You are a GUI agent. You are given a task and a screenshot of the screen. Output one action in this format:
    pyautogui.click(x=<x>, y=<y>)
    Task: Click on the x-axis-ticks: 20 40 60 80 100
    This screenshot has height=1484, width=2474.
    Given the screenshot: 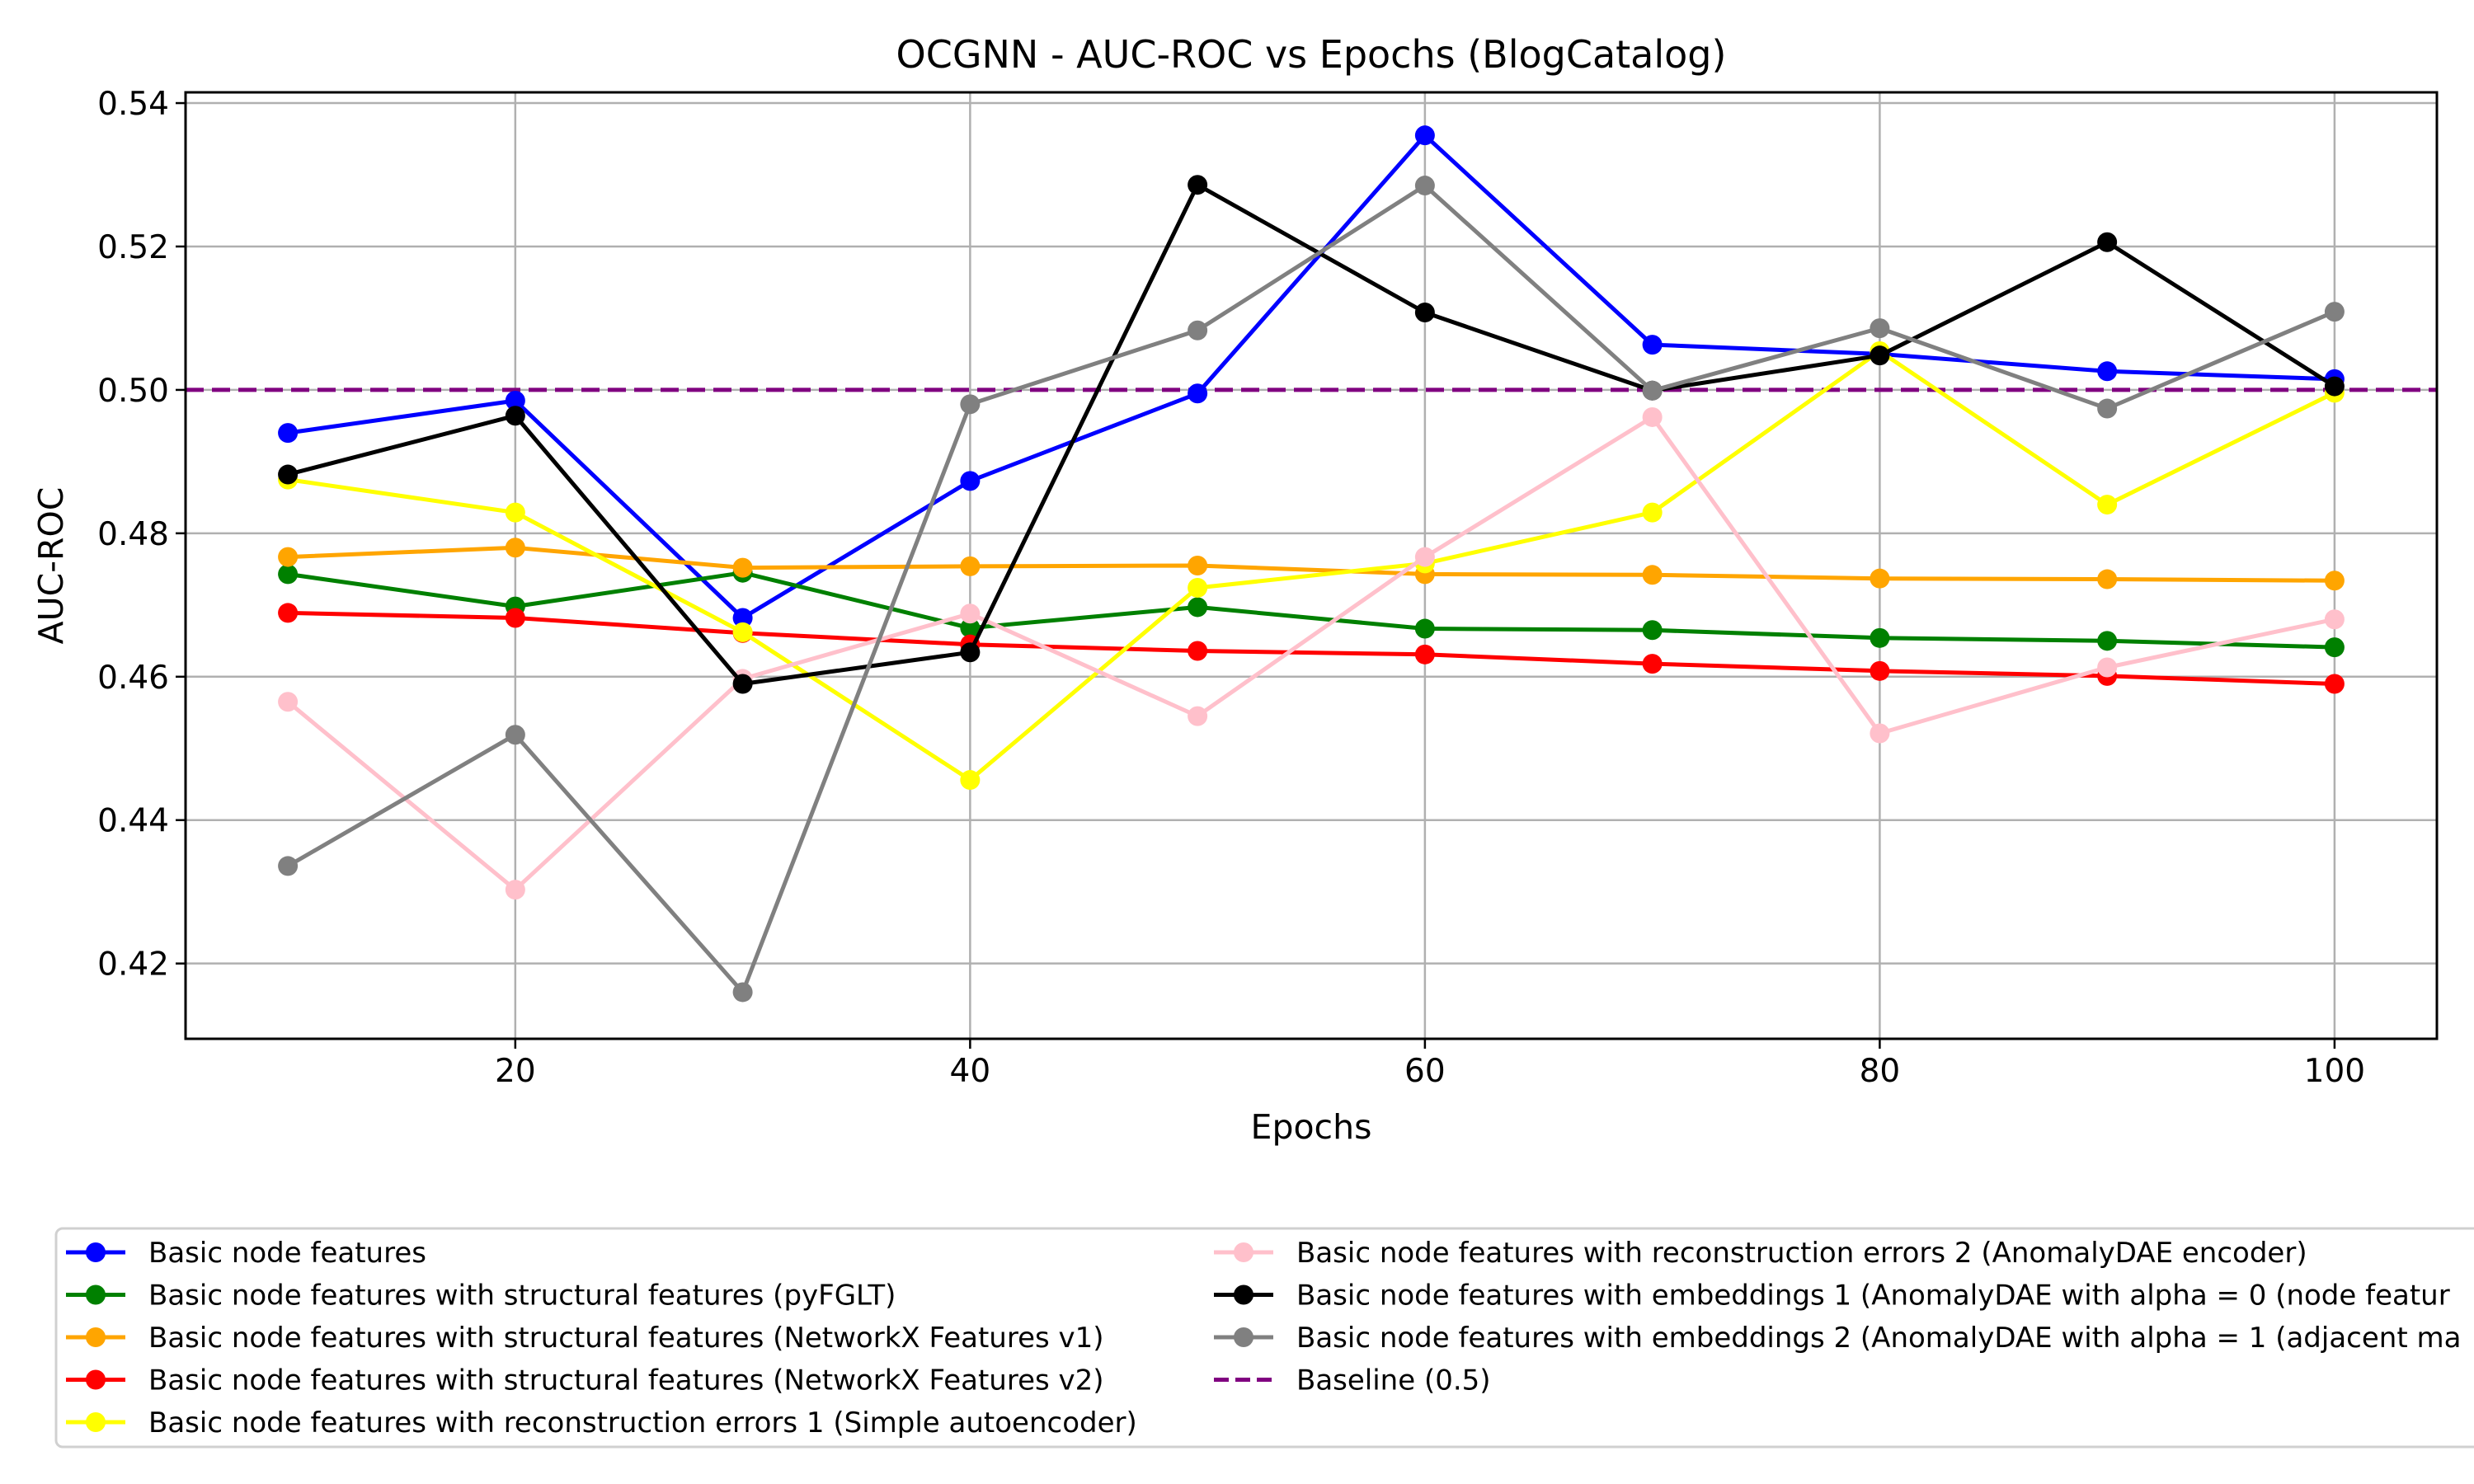 What is the action you would take?
    pyautogui.click(x=1430, y=1064)
    